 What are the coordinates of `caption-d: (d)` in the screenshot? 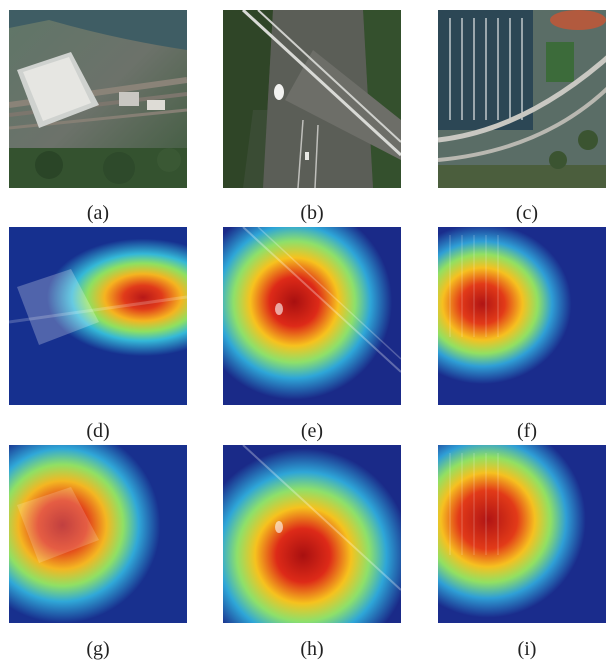 It's located at (98, 431).